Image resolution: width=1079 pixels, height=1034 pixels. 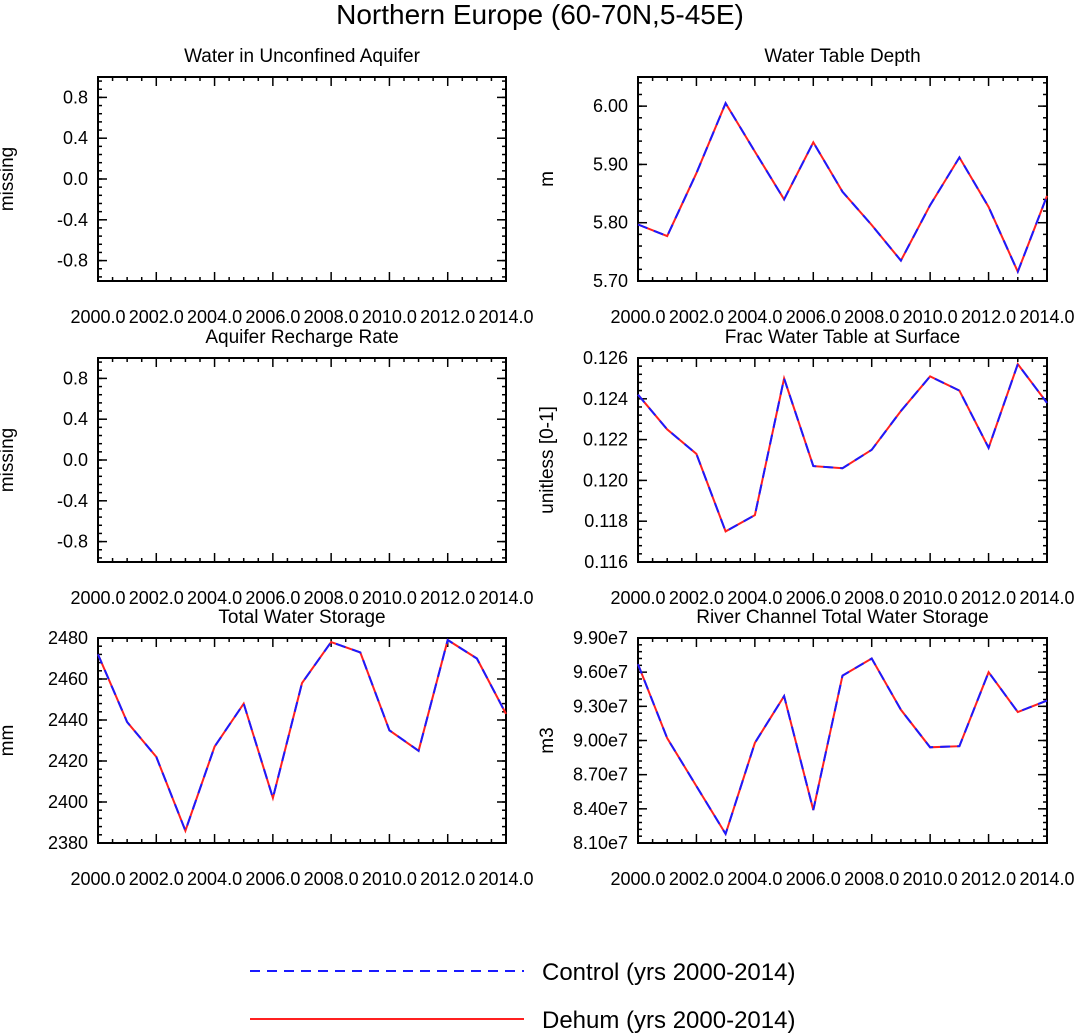 What do you see at coordinates (600, 638) in the screenshot?
I see `y-tick-label: 9.90e7` at bounding box center [600, 638].